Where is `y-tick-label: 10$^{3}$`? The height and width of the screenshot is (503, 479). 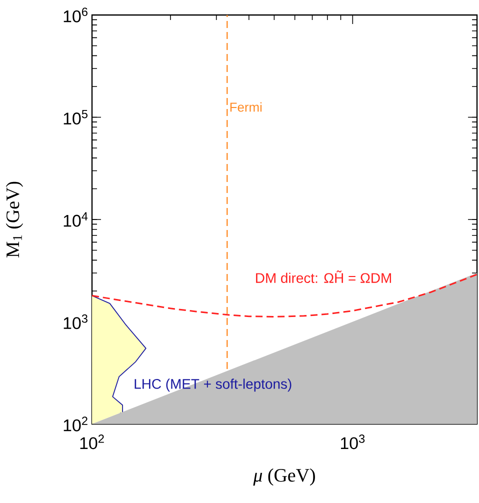 y-tick-label: 10$^{3}$ is located at coordinates (76, 322).